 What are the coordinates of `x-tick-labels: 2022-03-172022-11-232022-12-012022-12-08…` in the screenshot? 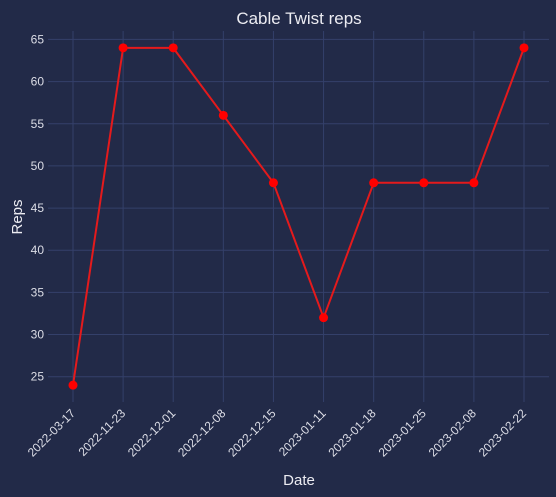 It's located at (277, 433).